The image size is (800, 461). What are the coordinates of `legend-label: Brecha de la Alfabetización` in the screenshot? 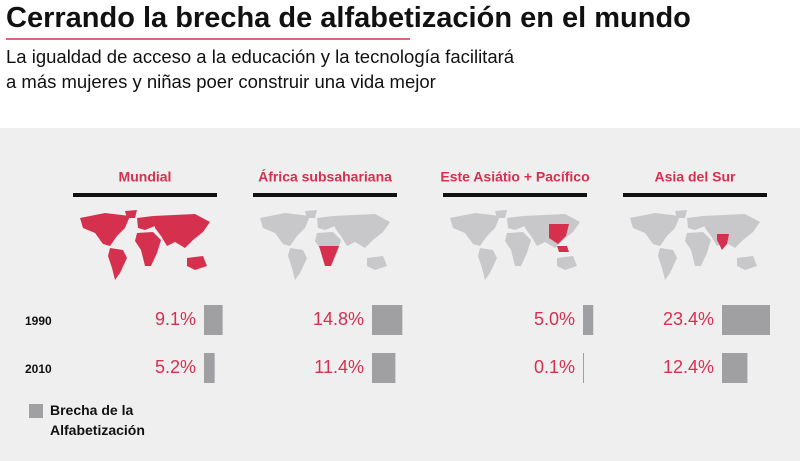 It's located at (97, 420).